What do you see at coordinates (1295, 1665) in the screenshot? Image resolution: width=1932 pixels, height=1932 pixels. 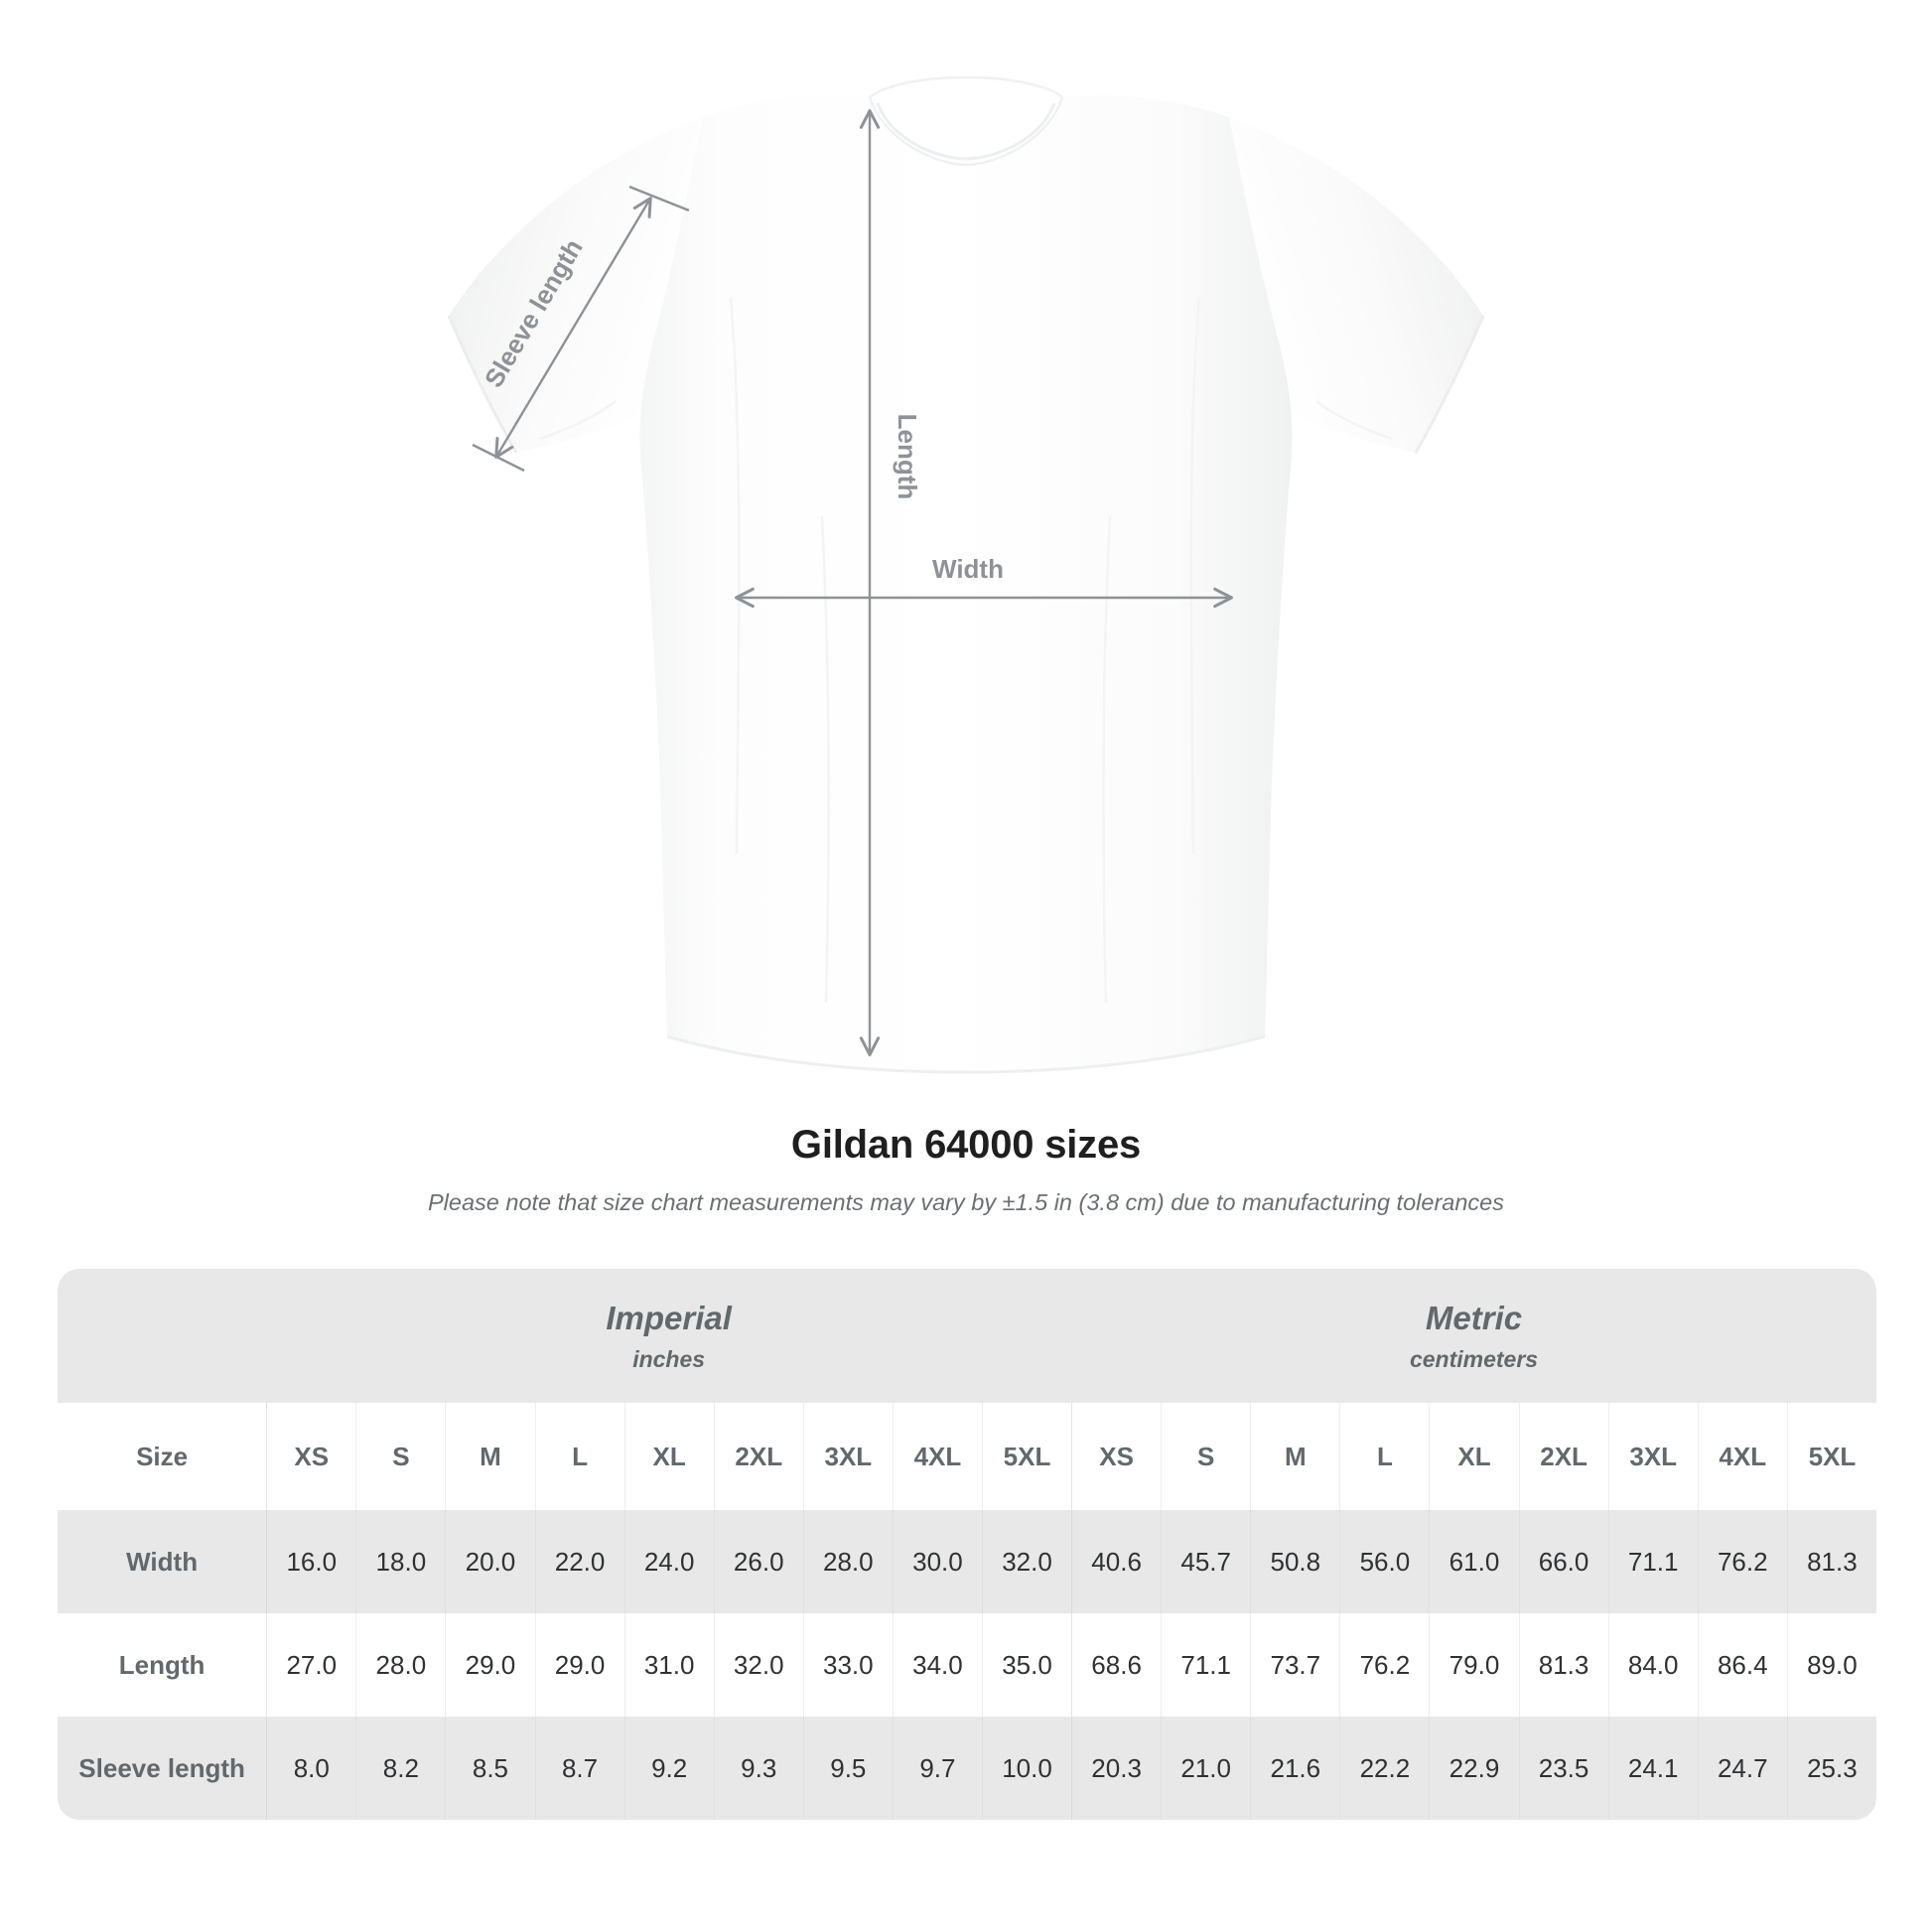 I see `cell-length-metric-m: 73.7` at bounding box center [1295, 1665].